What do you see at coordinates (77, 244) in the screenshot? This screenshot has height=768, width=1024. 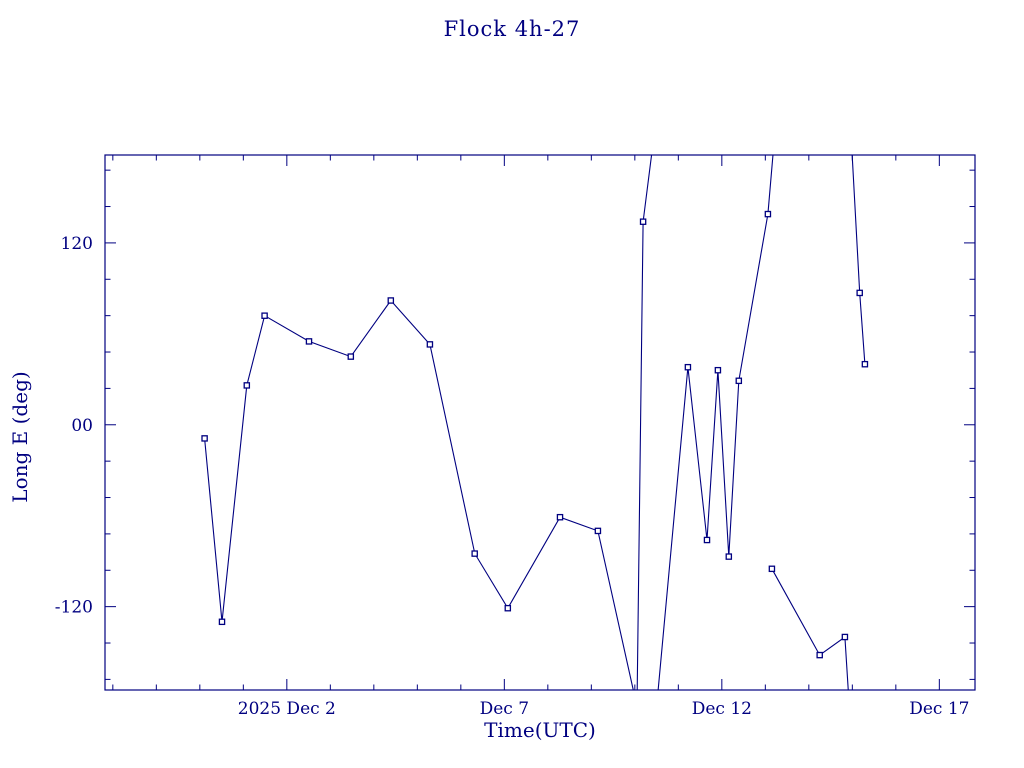 I see `y-tick-label: 120` at bounding box center [77, 244].